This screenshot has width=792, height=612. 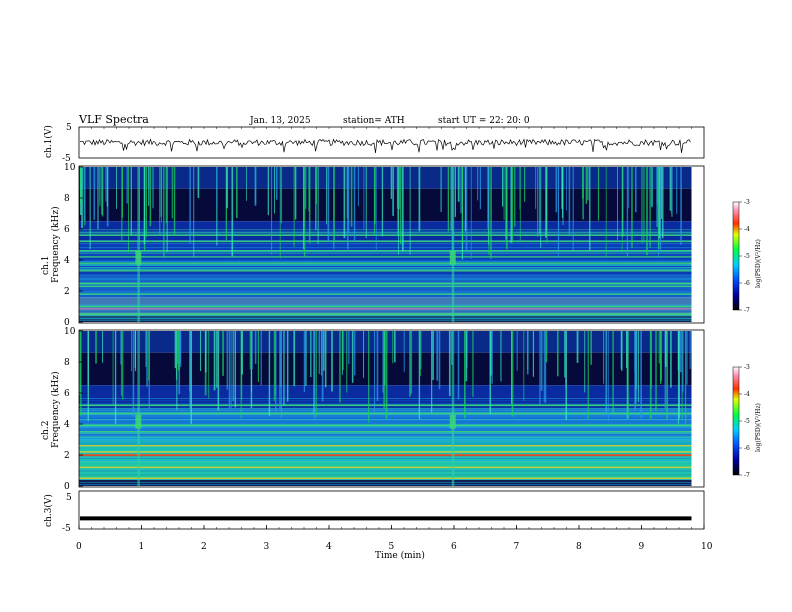 I want to click on ch3-ytick-bottom: -5, so click(x=66, y=529).